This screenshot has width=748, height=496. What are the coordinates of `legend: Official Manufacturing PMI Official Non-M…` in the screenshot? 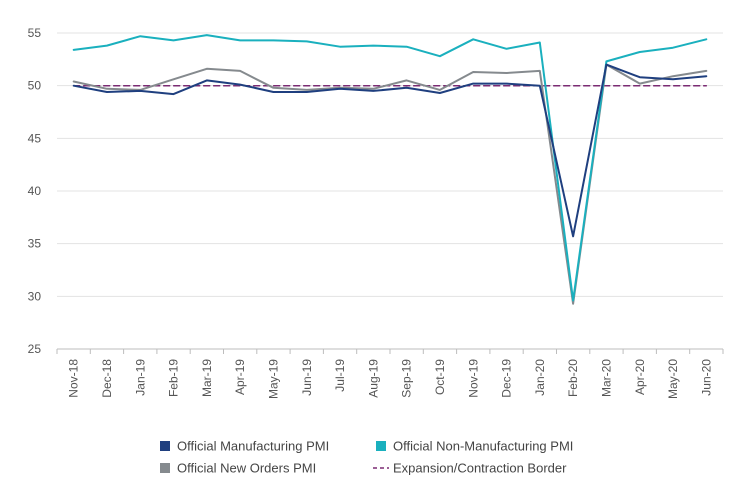 It's located at (366, 457).